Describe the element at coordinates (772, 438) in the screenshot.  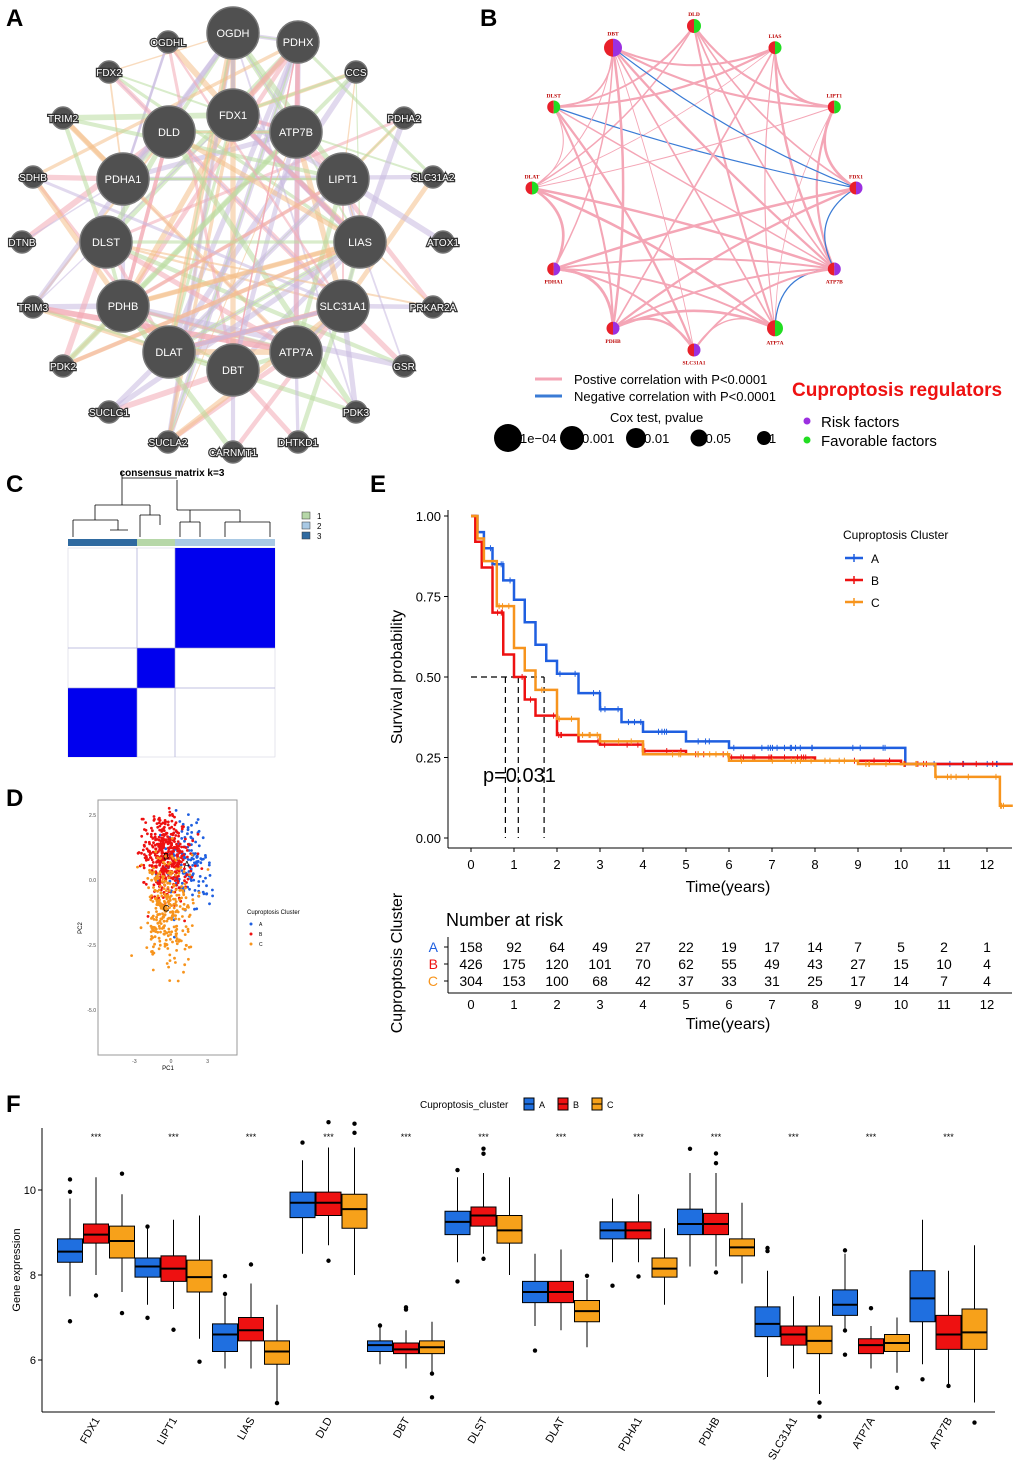
I see `cox-size-label: 1` at that location.